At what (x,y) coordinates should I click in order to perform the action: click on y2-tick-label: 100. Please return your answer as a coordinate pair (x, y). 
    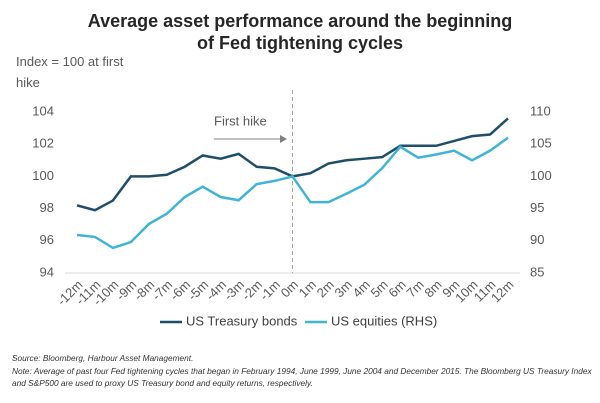
    Looking at the image, I should click on (541, 175).